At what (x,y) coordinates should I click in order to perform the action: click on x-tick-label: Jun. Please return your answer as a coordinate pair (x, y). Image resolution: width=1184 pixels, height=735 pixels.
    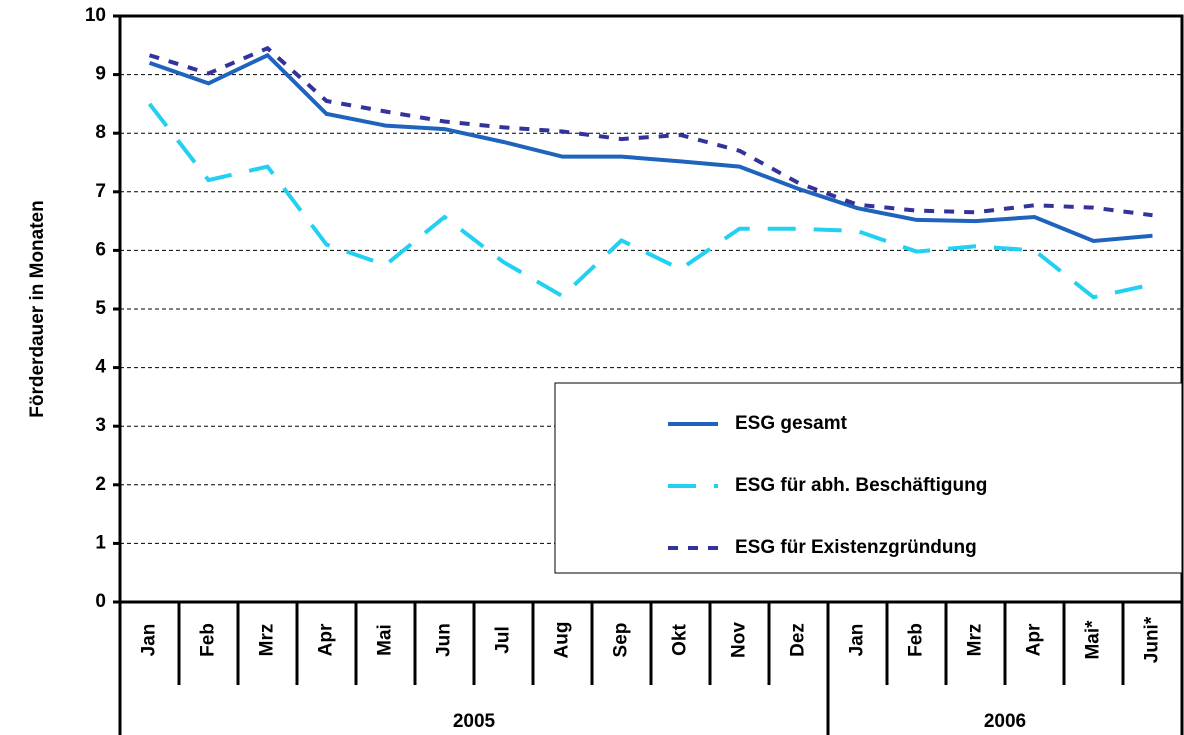
    Looking at the image, I should click on (444, 640).